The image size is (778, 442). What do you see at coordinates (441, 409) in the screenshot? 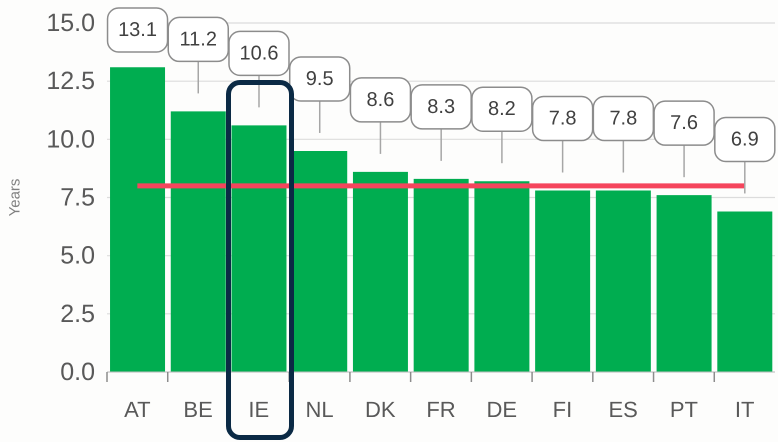
I see `x-tick-label: FR` at bounding box center [441, 409].